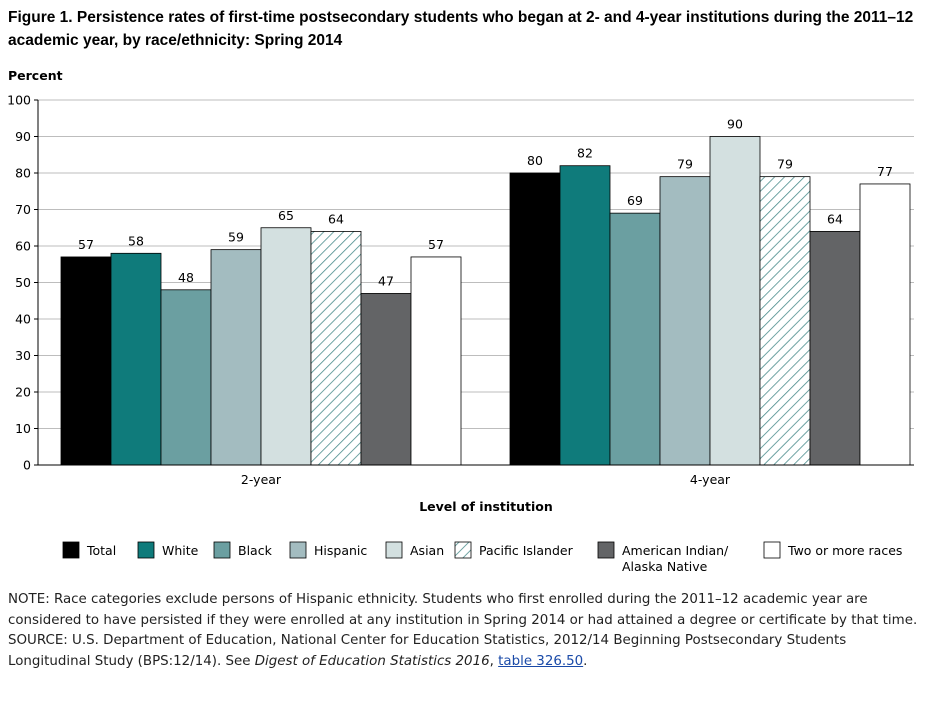 The width and height of the screenshot is (926, 702). I want to click on bar-value-label: 59, so click(236, 237).